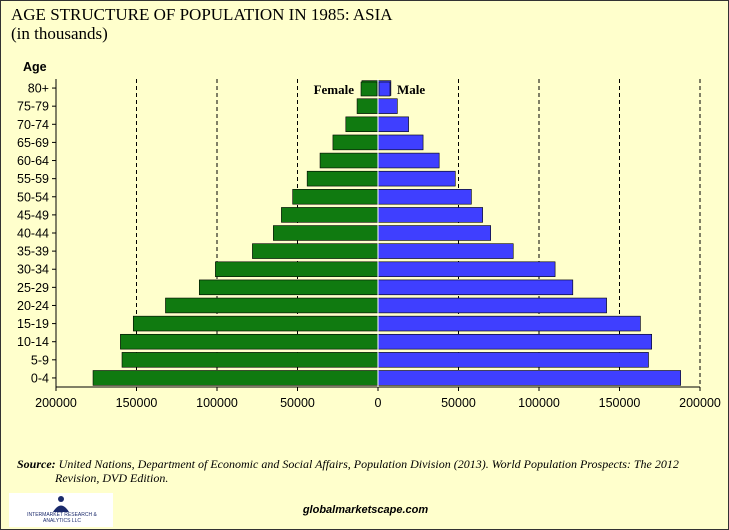 This screenshot has width=729, height=530. Describe the element at coordinates (33, 252) in the screenshot. I see `age-label-35-39: 35-39` at that location.